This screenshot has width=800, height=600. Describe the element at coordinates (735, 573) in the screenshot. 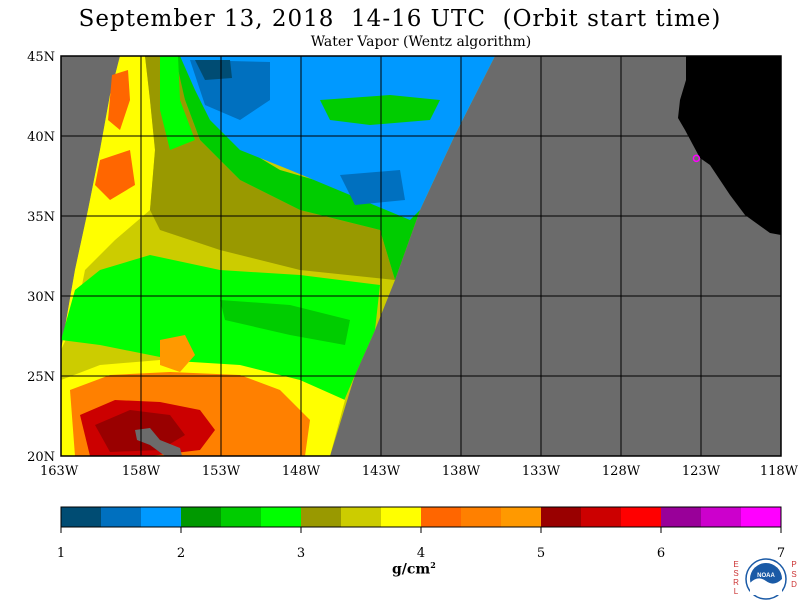

I see `esrl-letter: S` at that location.